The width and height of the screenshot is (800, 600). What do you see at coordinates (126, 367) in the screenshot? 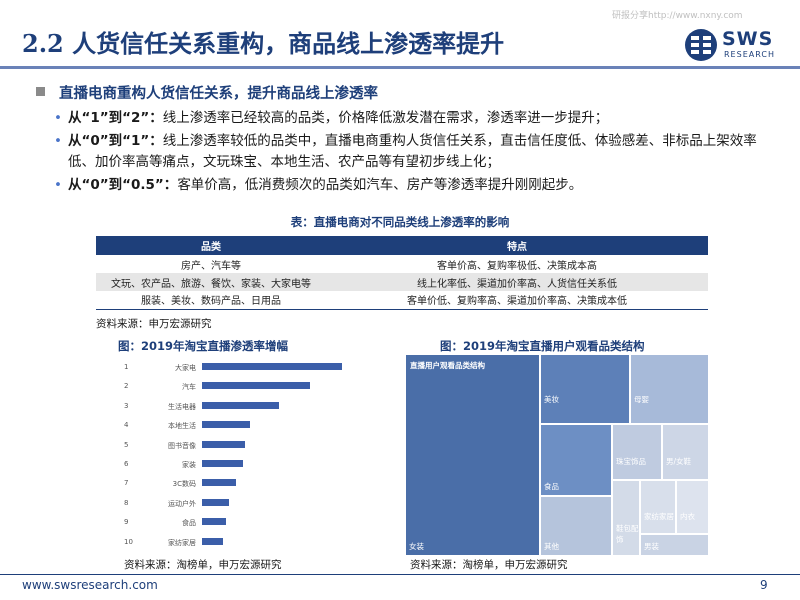
I see `bar-rank-label: 1` at bounding box center [126, 367].